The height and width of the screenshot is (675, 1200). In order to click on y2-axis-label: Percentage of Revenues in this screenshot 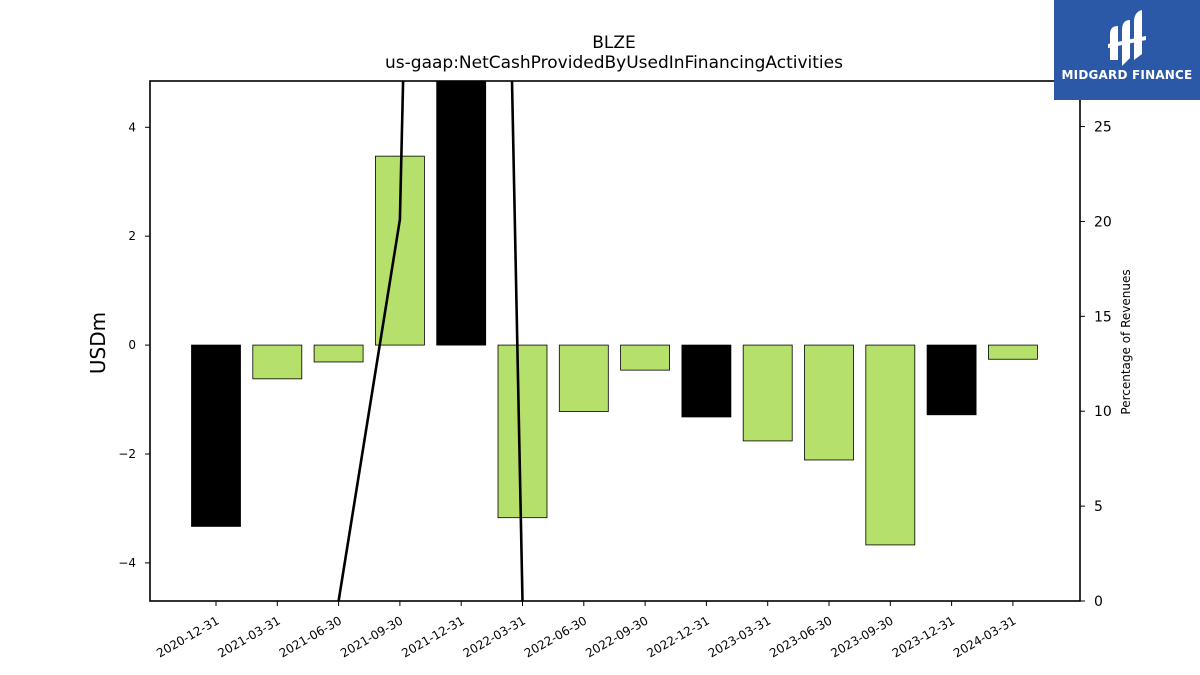, I will do `click(1126, 341)`.